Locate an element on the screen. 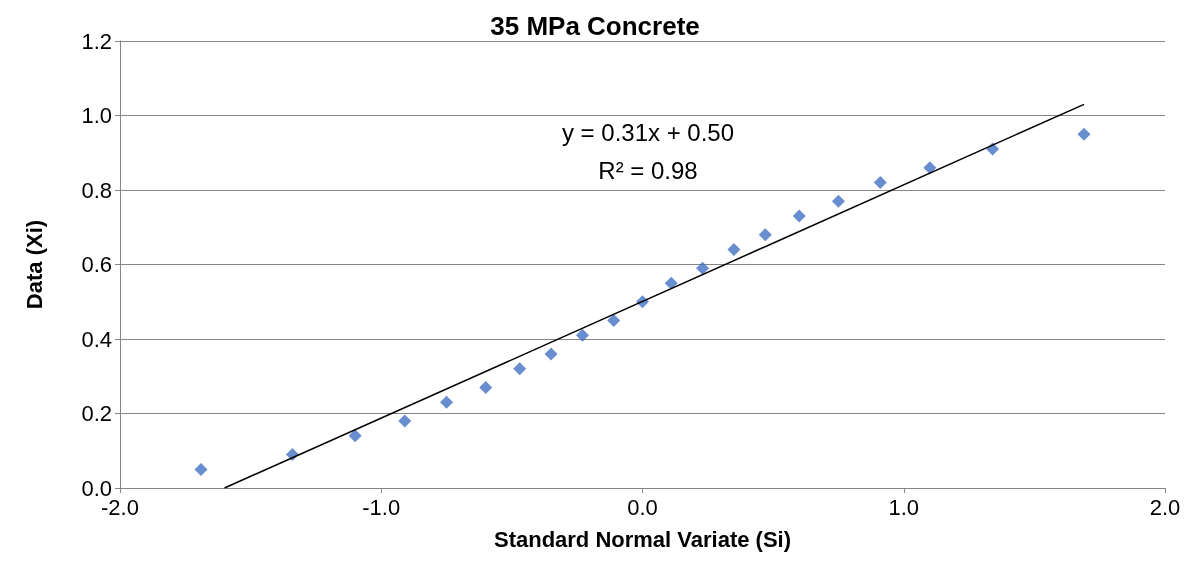 The width and height of the screenshot is (1193, 578). x-tick-label: 1.0 is located at coordinates (904, 507).